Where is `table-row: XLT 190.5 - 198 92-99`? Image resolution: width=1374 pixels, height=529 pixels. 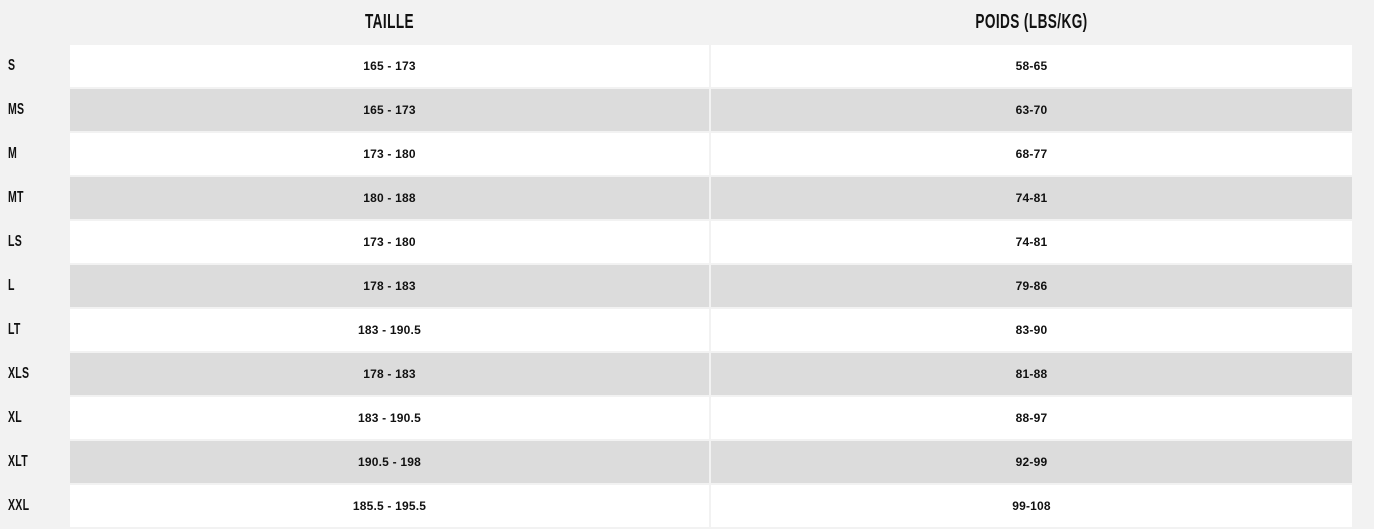 table-row: XLT 190.5 - 198 92-99 is located at coordinates (687, 462).